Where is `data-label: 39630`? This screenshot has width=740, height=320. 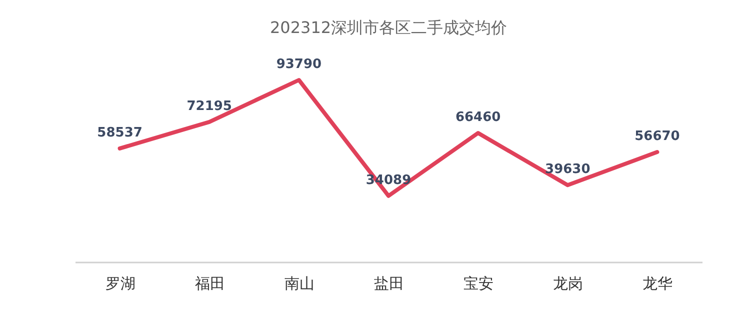
data-label: 39630 is located at coordinates (567, 170).